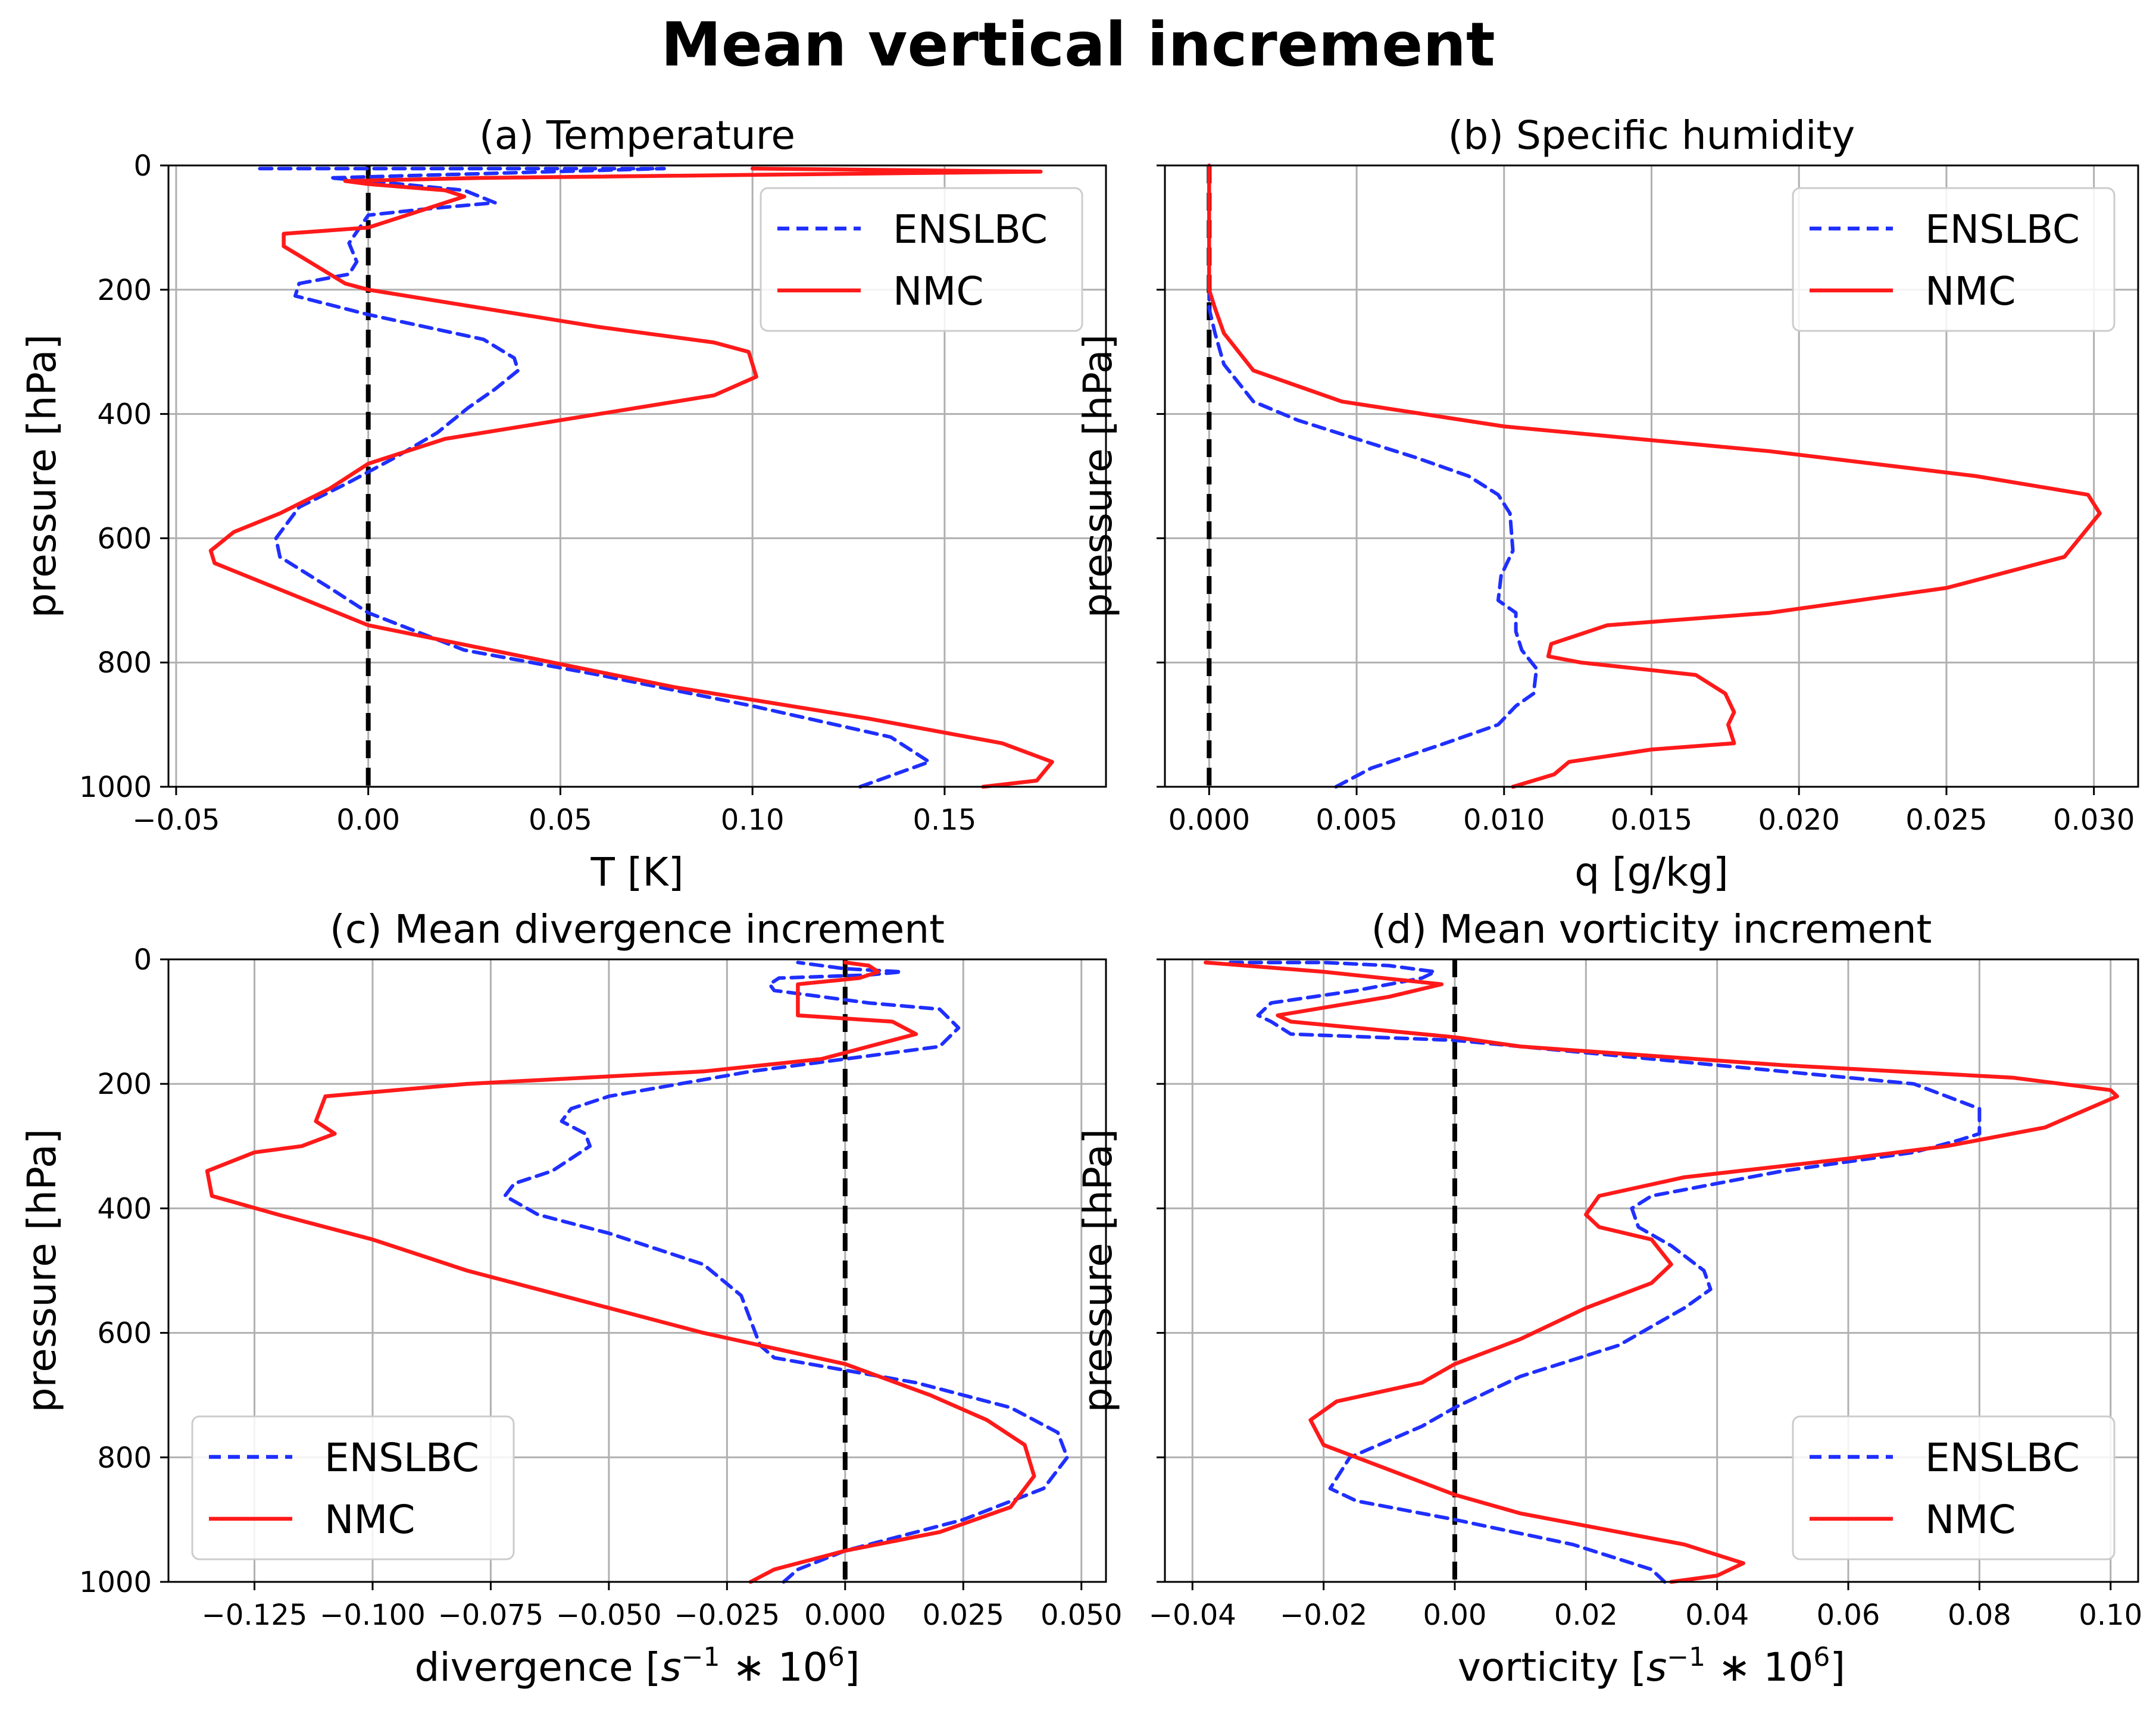  What do you see at coordinates (636, 872) in the screenshot?
I see `x-axis-label: T [K]` at bounding box center [636, 872].